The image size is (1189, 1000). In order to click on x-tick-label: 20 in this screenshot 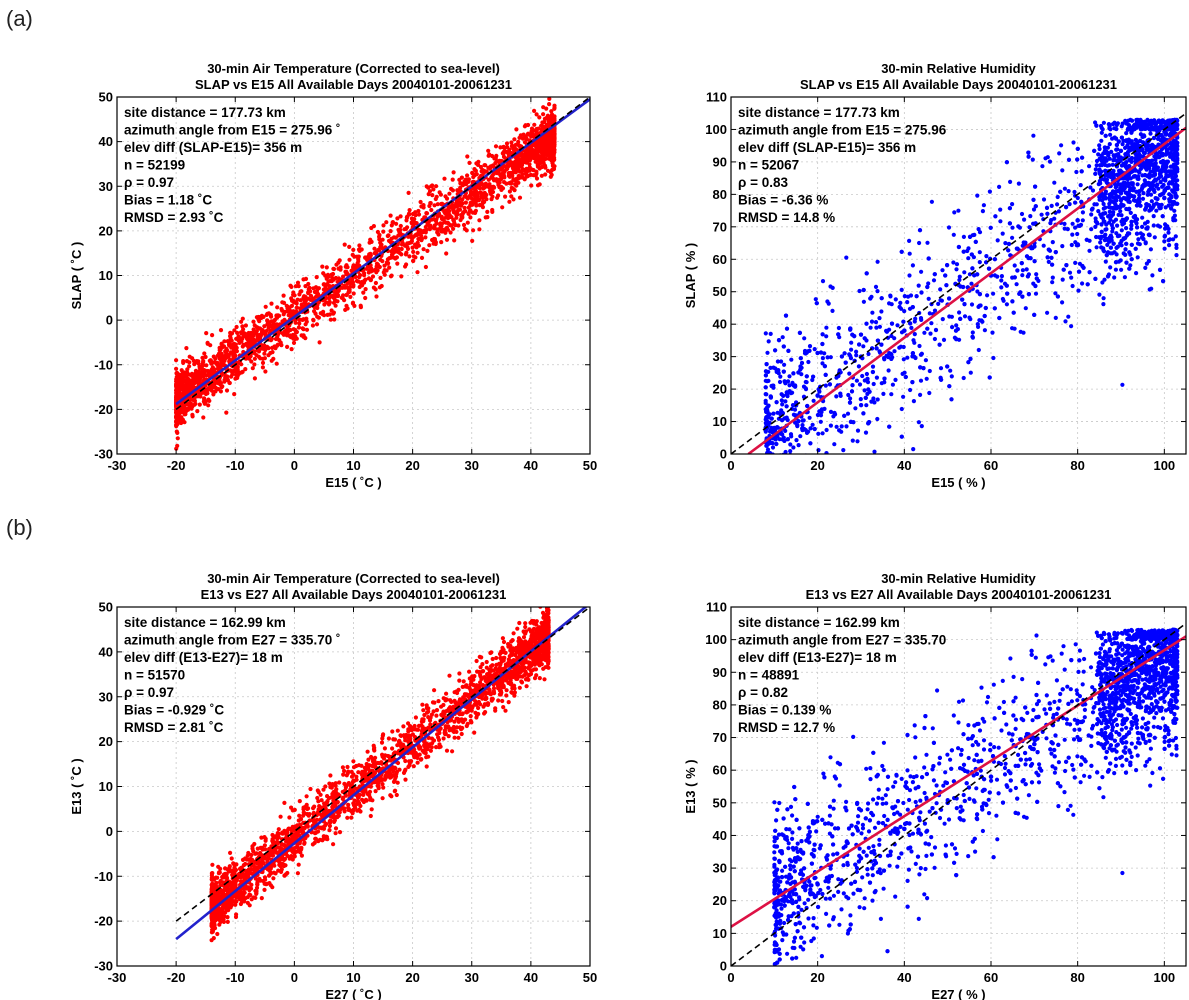, I will do `click(412, 465)`.